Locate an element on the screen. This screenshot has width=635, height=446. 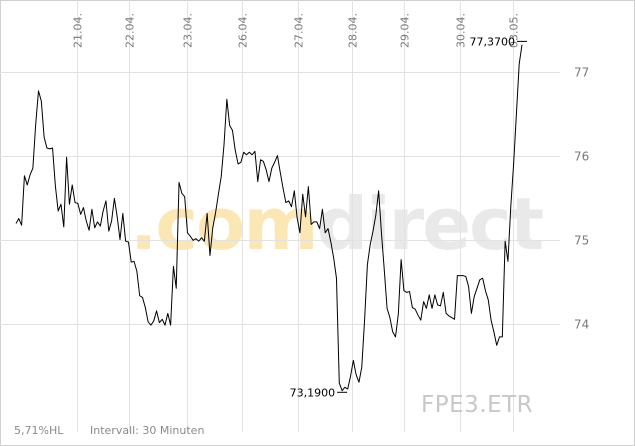
x-tick-label: 28.04. is located at coordinates (353, 30).